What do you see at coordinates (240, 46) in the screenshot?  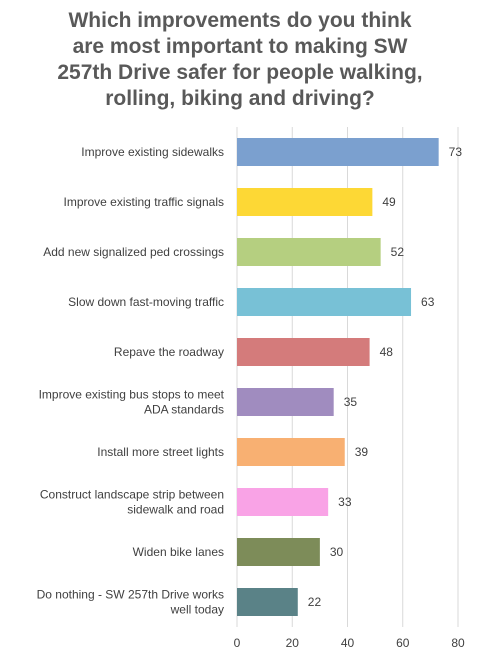 I see `title-line-2: are most important to making SW` at bounding box center [240, 46].